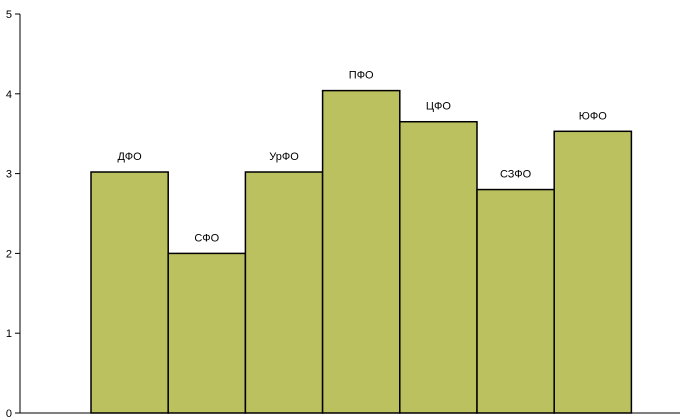 The width and height of the screenshot is (680, 418). Describe the element at coordinates (9, 95) in the screenshot. I see `y-tick-label: 4` at that location.